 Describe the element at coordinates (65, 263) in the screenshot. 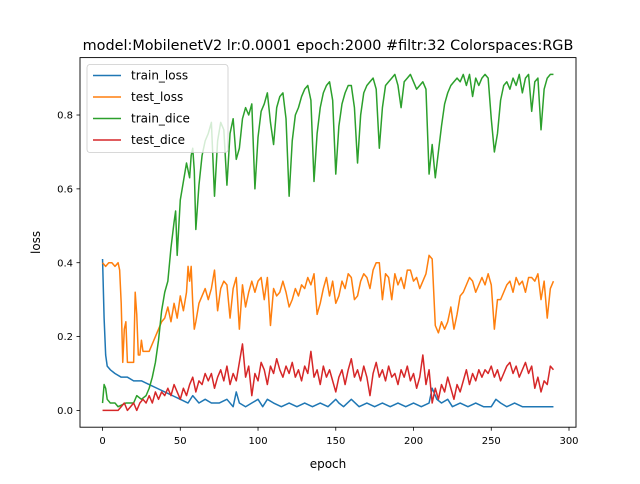

I see `y-tick-label: 0.4` at that location.